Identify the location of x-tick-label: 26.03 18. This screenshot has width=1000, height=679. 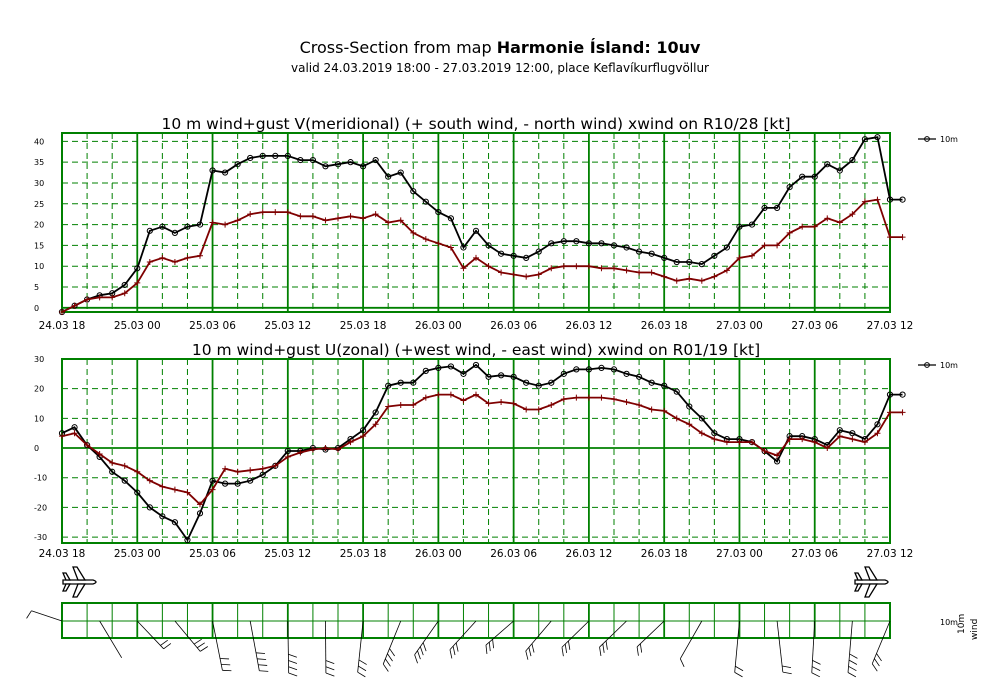
(664, 326).